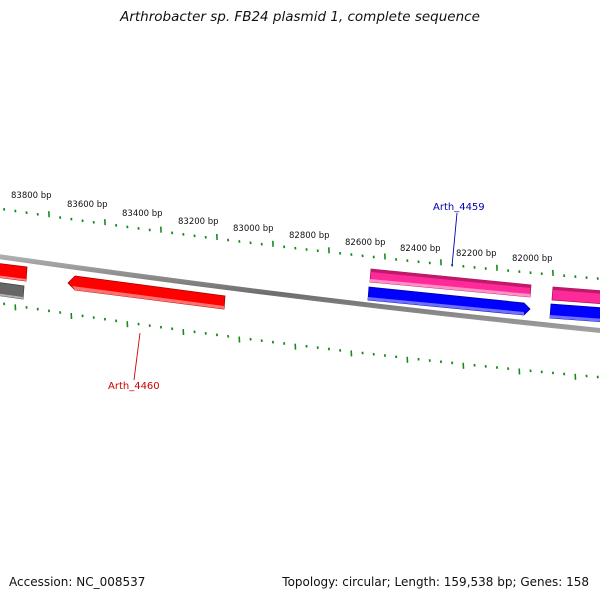 This screenshot has width=600, height=600. What do you see at coordinates (459, 207) in the screenshot?
I see `gene-label-arth-4459: Arth_4459` at bounding box center [459, 207].